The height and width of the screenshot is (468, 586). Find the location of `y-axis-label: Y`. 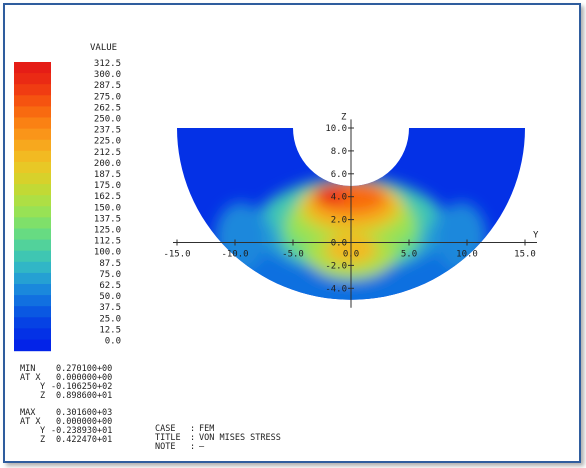

y-axis-label: Y is located at coordinates (536, 236).